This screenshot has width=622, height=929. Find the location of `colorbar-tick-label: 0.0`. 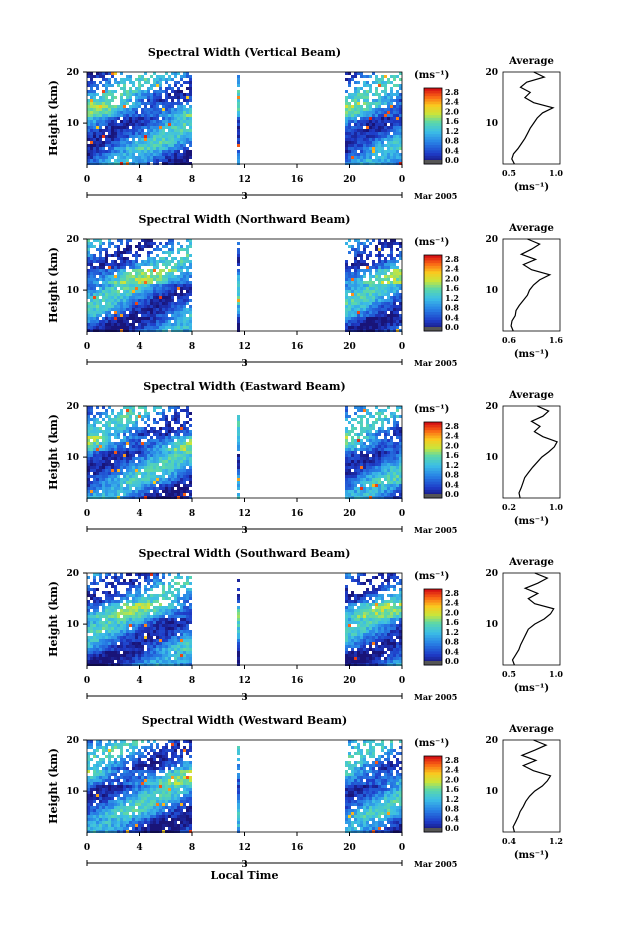

colorbar-tick-label: 0.0 is located at coordinates (452, 494).